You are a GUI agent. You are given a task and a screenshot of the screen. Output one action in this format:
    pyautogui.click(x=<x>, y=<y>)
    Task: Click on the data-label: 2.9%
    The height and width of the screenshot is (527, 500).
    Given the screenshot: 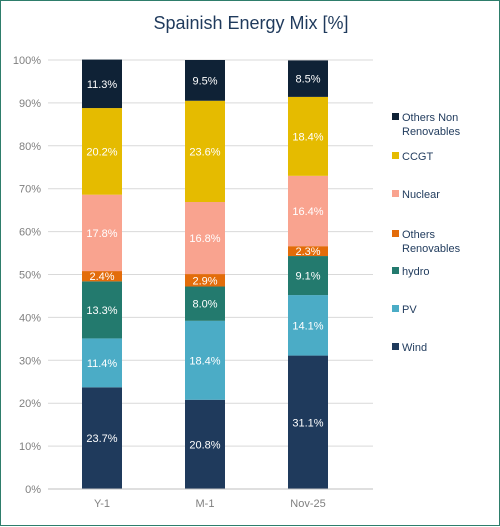 What is the action you would take?
    pyautogui.click(x=204, y=281)
    